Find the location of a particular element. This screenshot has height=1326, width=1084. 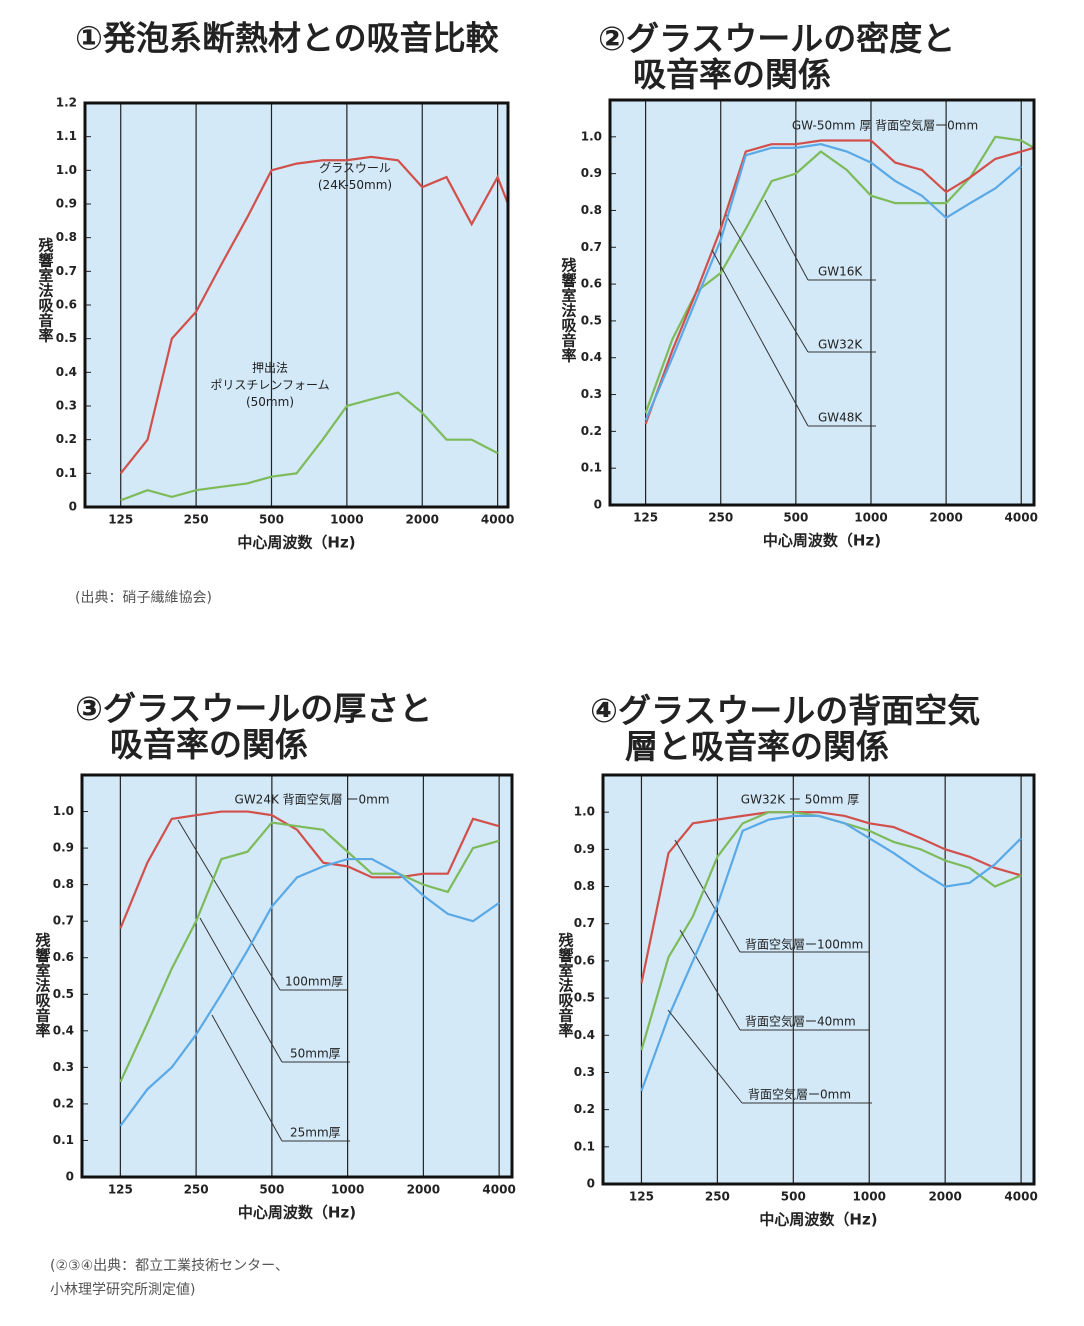

series-label: GW48K is located at coordinates (840, 418).